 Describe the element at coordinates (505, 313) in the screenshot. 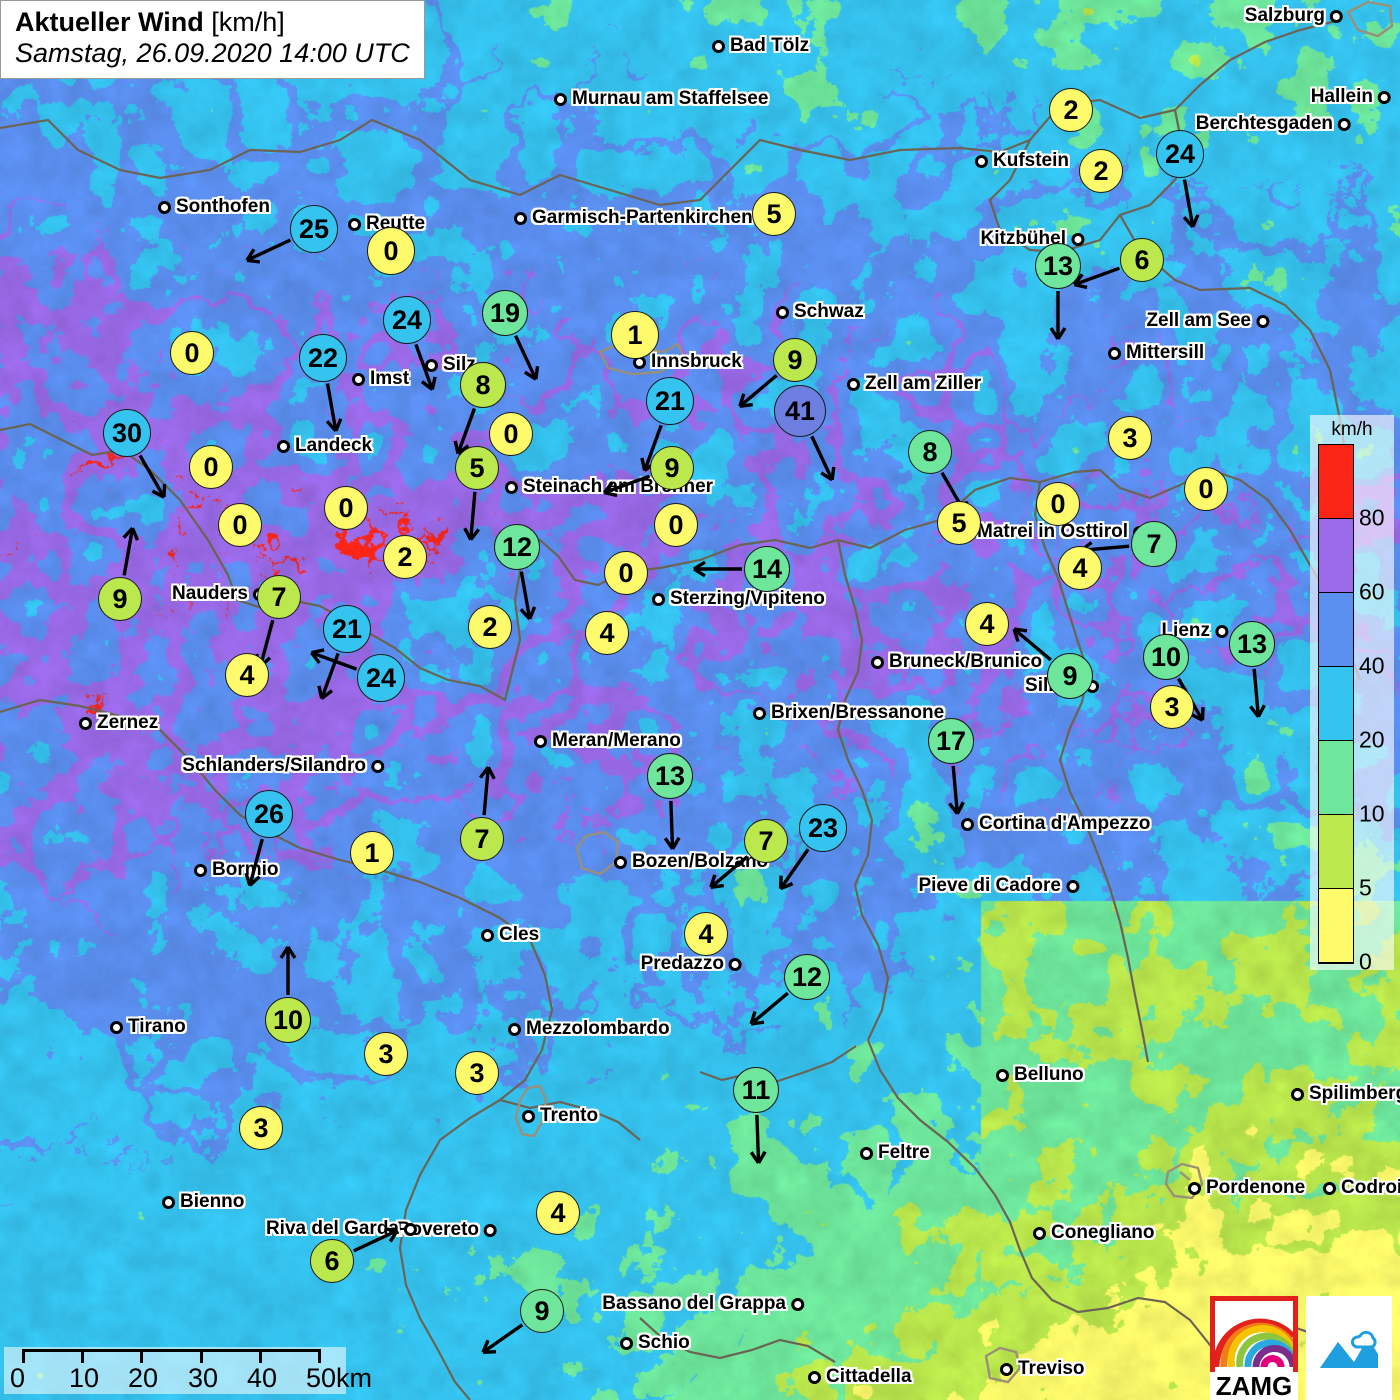

I see `wind-speed-badge: 19` at that location.